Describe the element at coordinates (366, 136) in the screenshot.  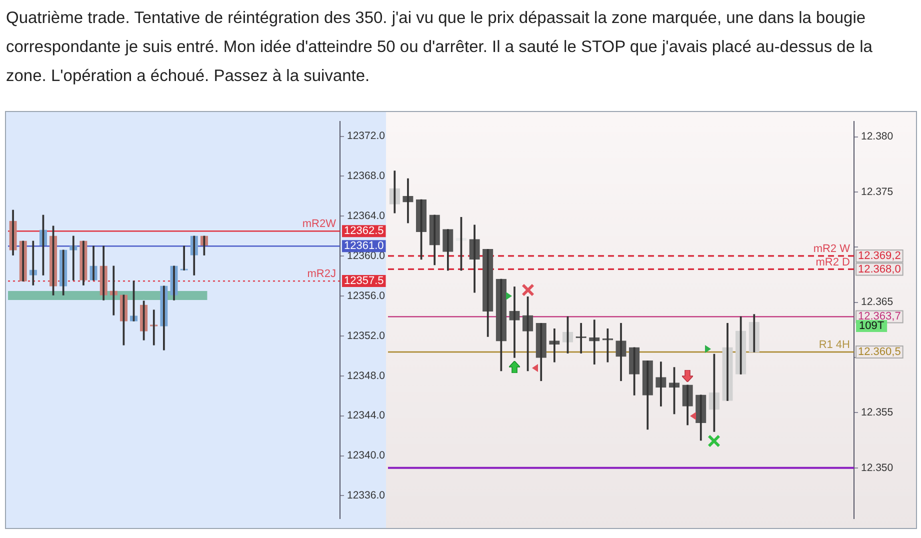
I see `y-tick-label: 12372.0` at that location.